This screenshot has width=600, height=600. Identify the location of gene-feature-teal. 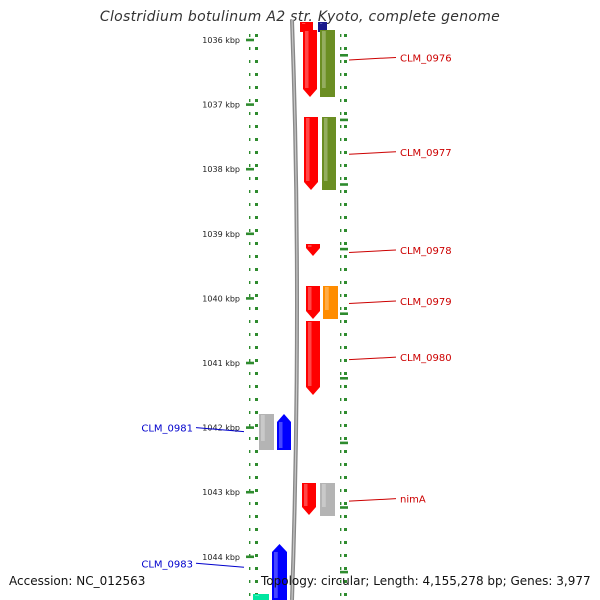
(261, 597).